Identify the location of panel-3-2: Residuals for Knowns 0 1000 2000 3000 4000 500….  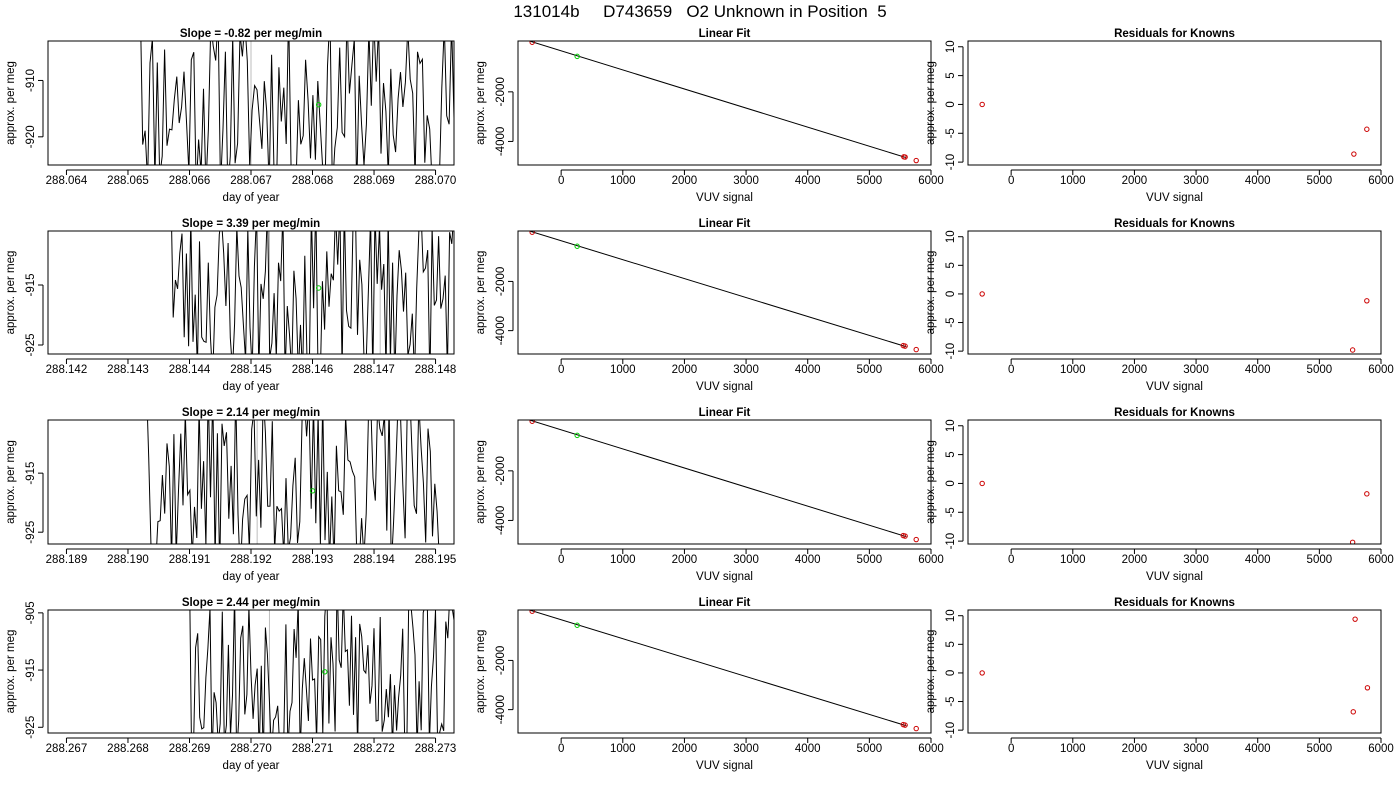
(1159, 684).